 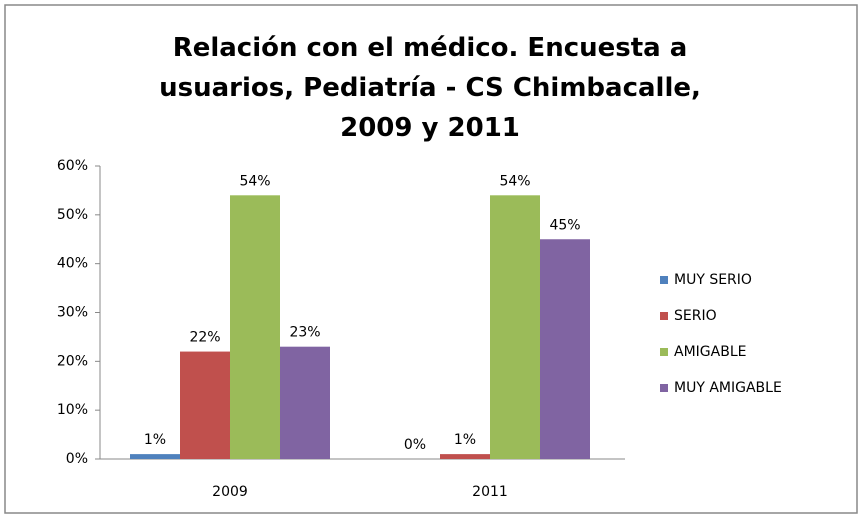 What do you see at coordinates (304, 333) in the screenshot?
I see `value-label: 23%` at bounding box center [304, 333].